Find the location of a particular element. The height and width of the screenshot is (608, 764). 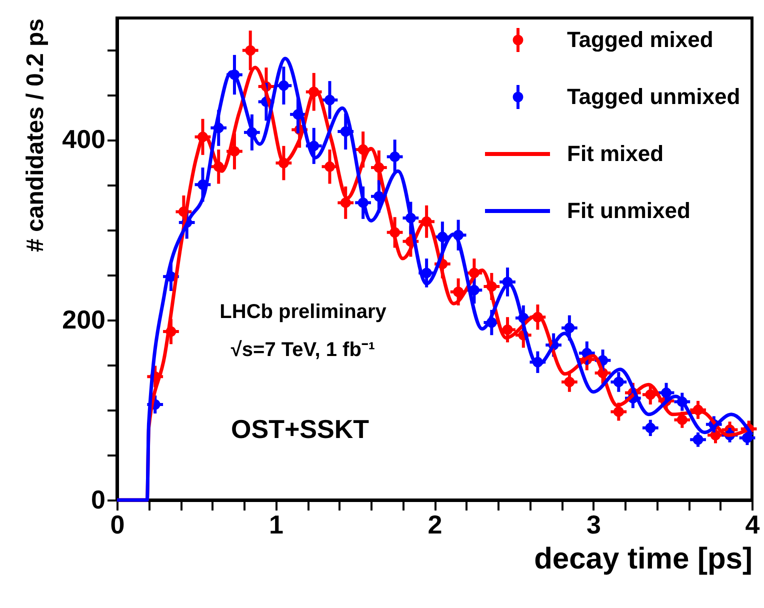

y-axis-title: # candidates / 0.2 ps is located at coordinates (36, 135).